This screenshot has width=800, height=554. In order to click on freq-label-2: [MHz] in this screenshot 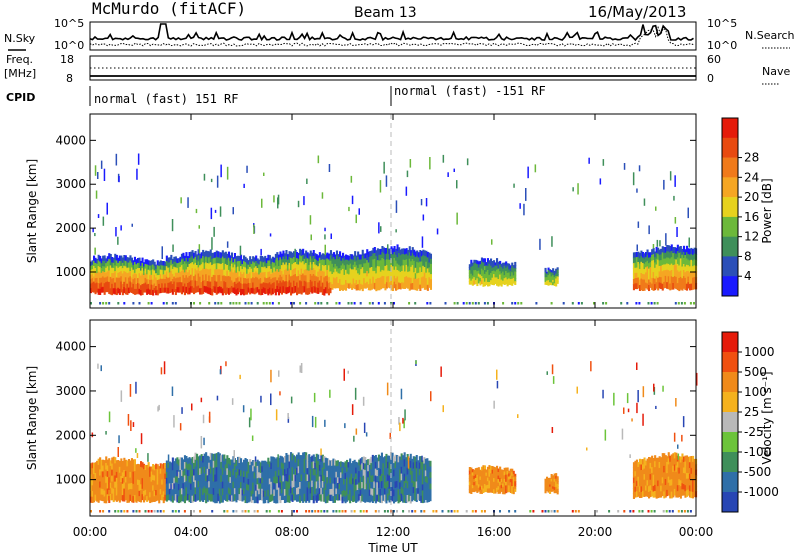, I will do `click(20, 73)`.